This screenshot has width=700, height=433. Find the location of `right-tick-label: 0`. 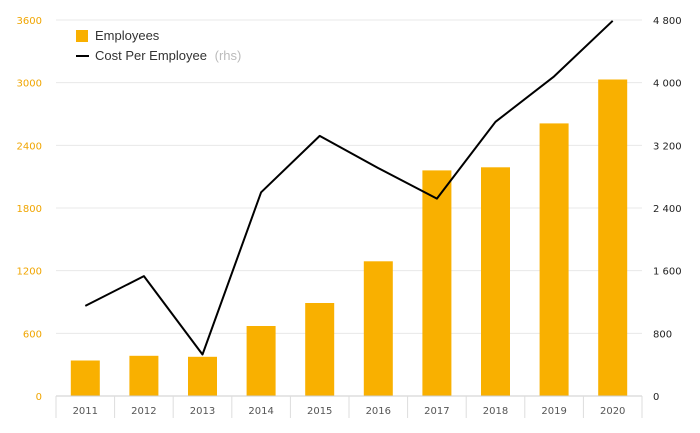

right-tick-label: 0 is located at coordinates (656, 397).